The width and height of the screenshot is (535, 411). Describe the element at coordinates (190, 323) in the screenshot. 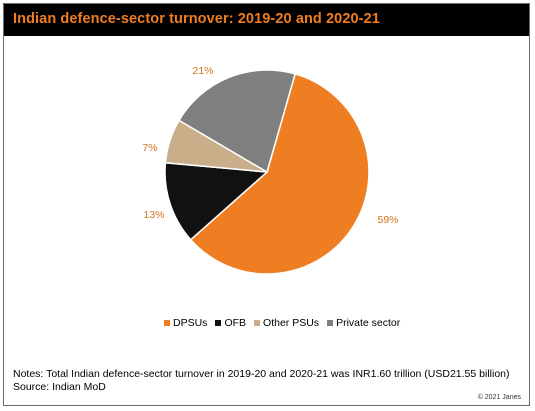

I see `legend-label: DPSUs` at that location.